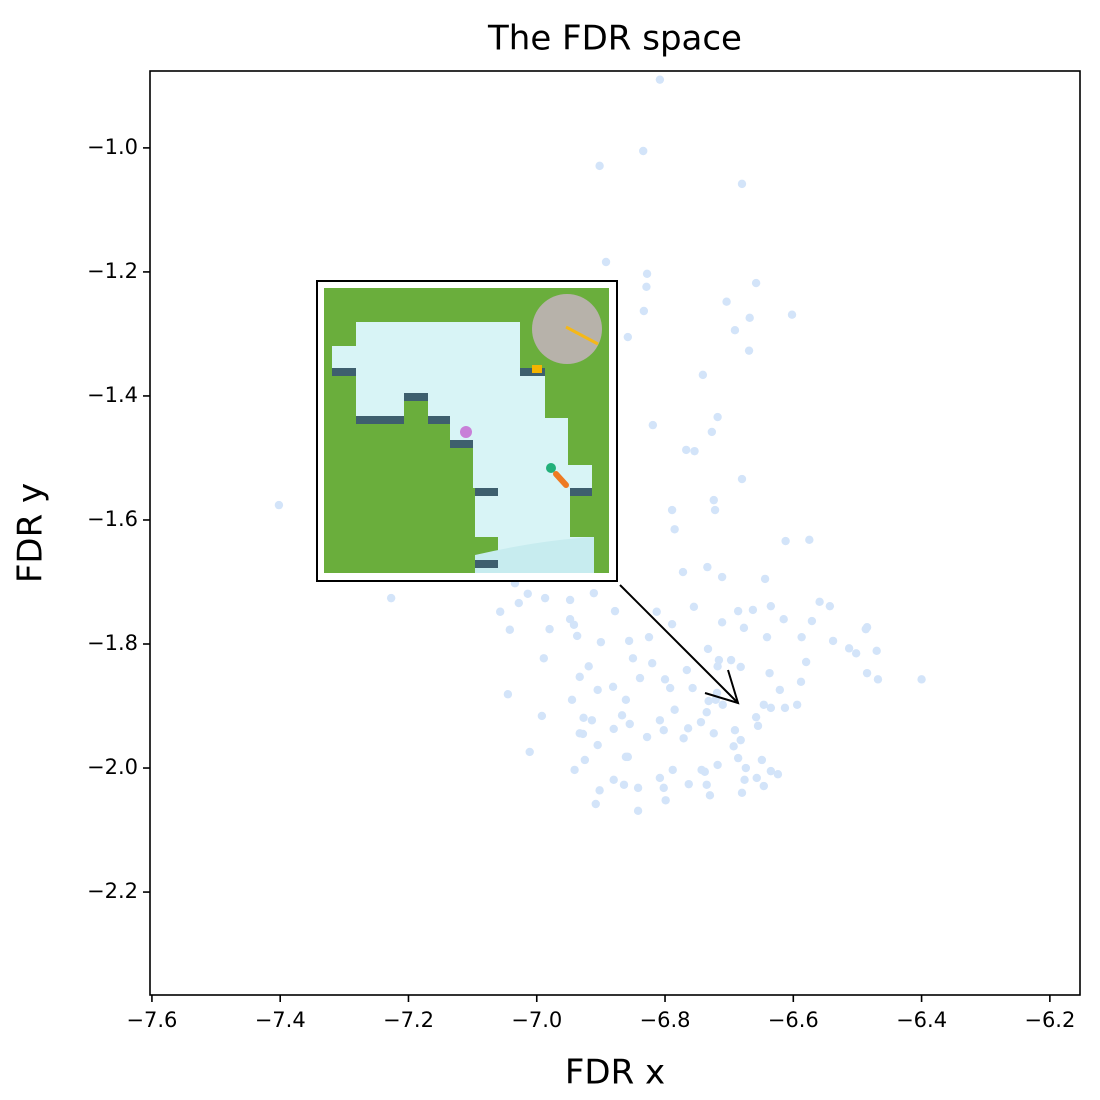 Image resolution: width=1100 pixels, height=1100 pixels. I want to click on level-player, so click(466, 432).